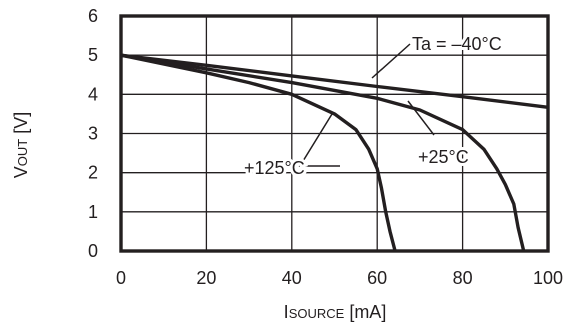  Describe the element at coordinates (548, 278) in the screenshot. I see `x-tick-label-5: 100` at that location.